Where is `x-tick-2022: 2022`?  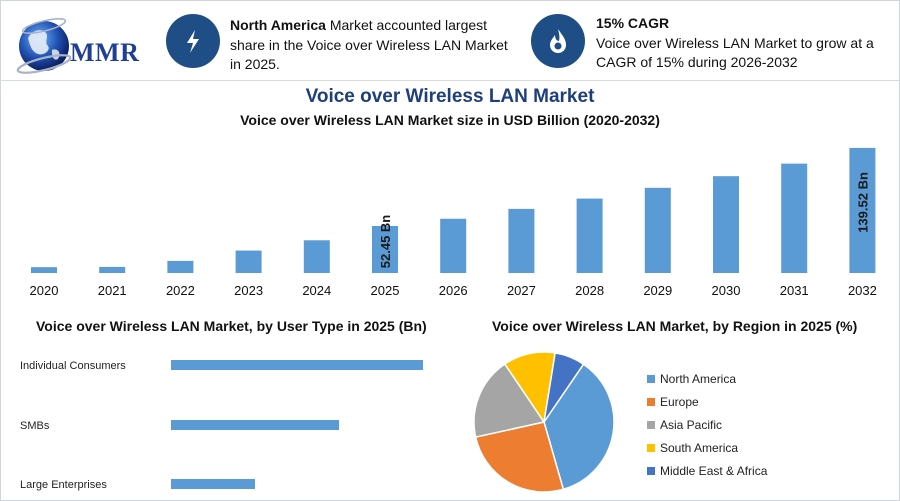 x-tick-2022: 2022 is located at coordinates (180, 290).